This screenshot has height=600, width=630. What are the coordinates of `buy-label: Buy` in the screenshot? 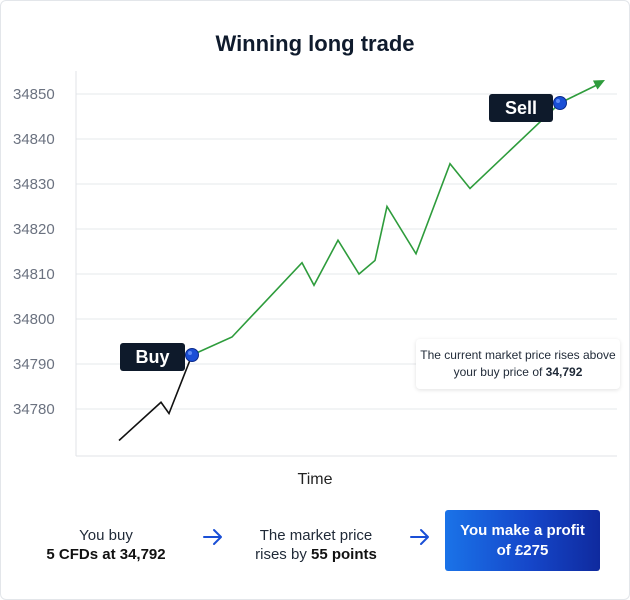 It's located at (152, 357).